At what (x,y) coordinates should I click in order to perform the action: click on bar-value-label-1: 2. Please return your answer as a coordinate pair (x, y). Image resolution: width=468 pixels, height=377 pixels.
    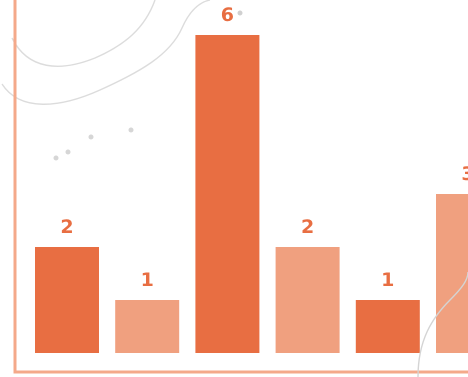
    Looking at the image, I should click on (66, 227).